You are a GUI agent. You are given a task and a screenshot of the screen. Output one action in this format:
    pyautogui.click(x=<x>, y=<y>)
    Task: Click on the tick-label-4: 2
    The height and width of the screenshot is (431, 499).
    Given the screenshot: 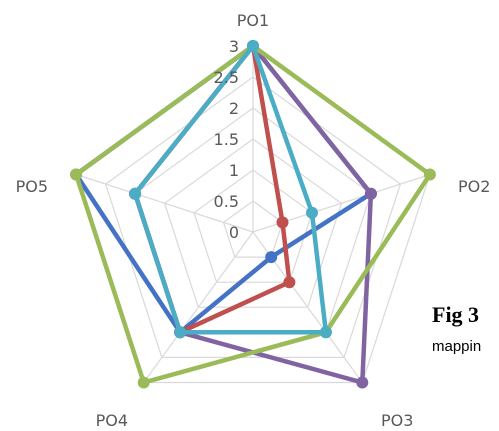 What is the action you would take?
    pyautogui.click(x=234, y=108)
    